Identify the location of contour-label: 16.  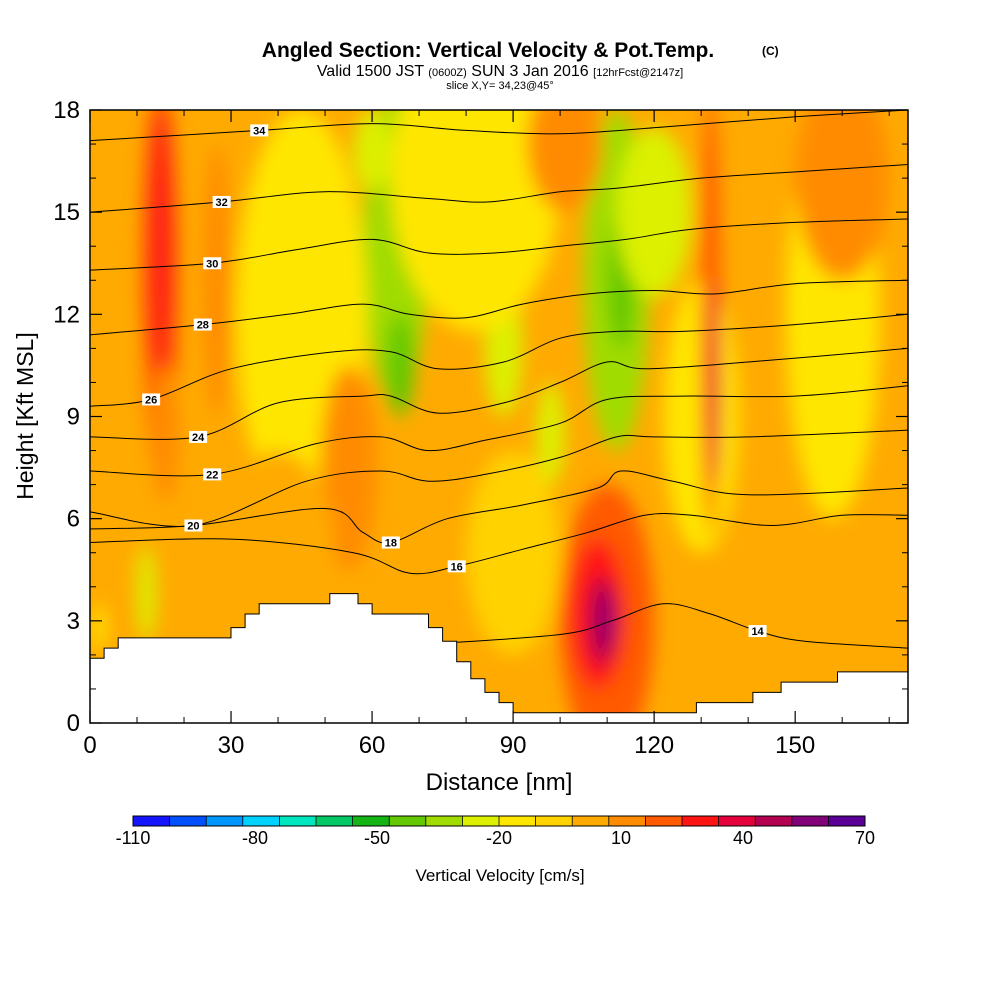
(456, 566).